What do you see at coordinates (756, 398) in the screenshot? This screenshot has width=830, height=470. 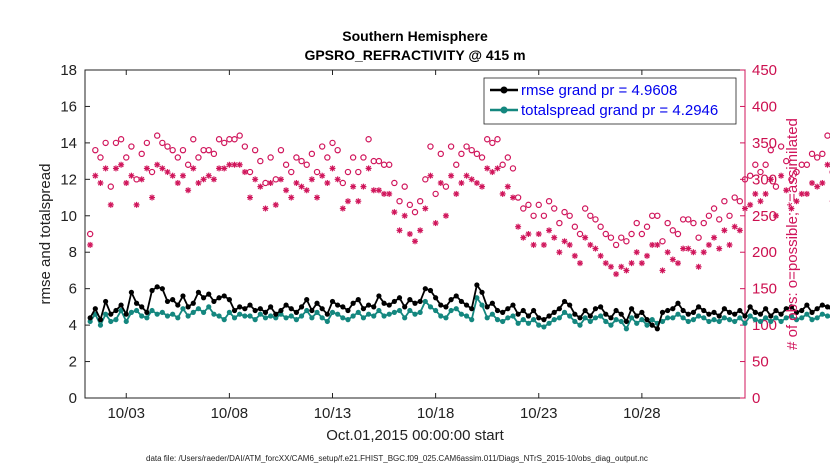 I see `right-tick-label: 0` at bounding box center [756, 398].